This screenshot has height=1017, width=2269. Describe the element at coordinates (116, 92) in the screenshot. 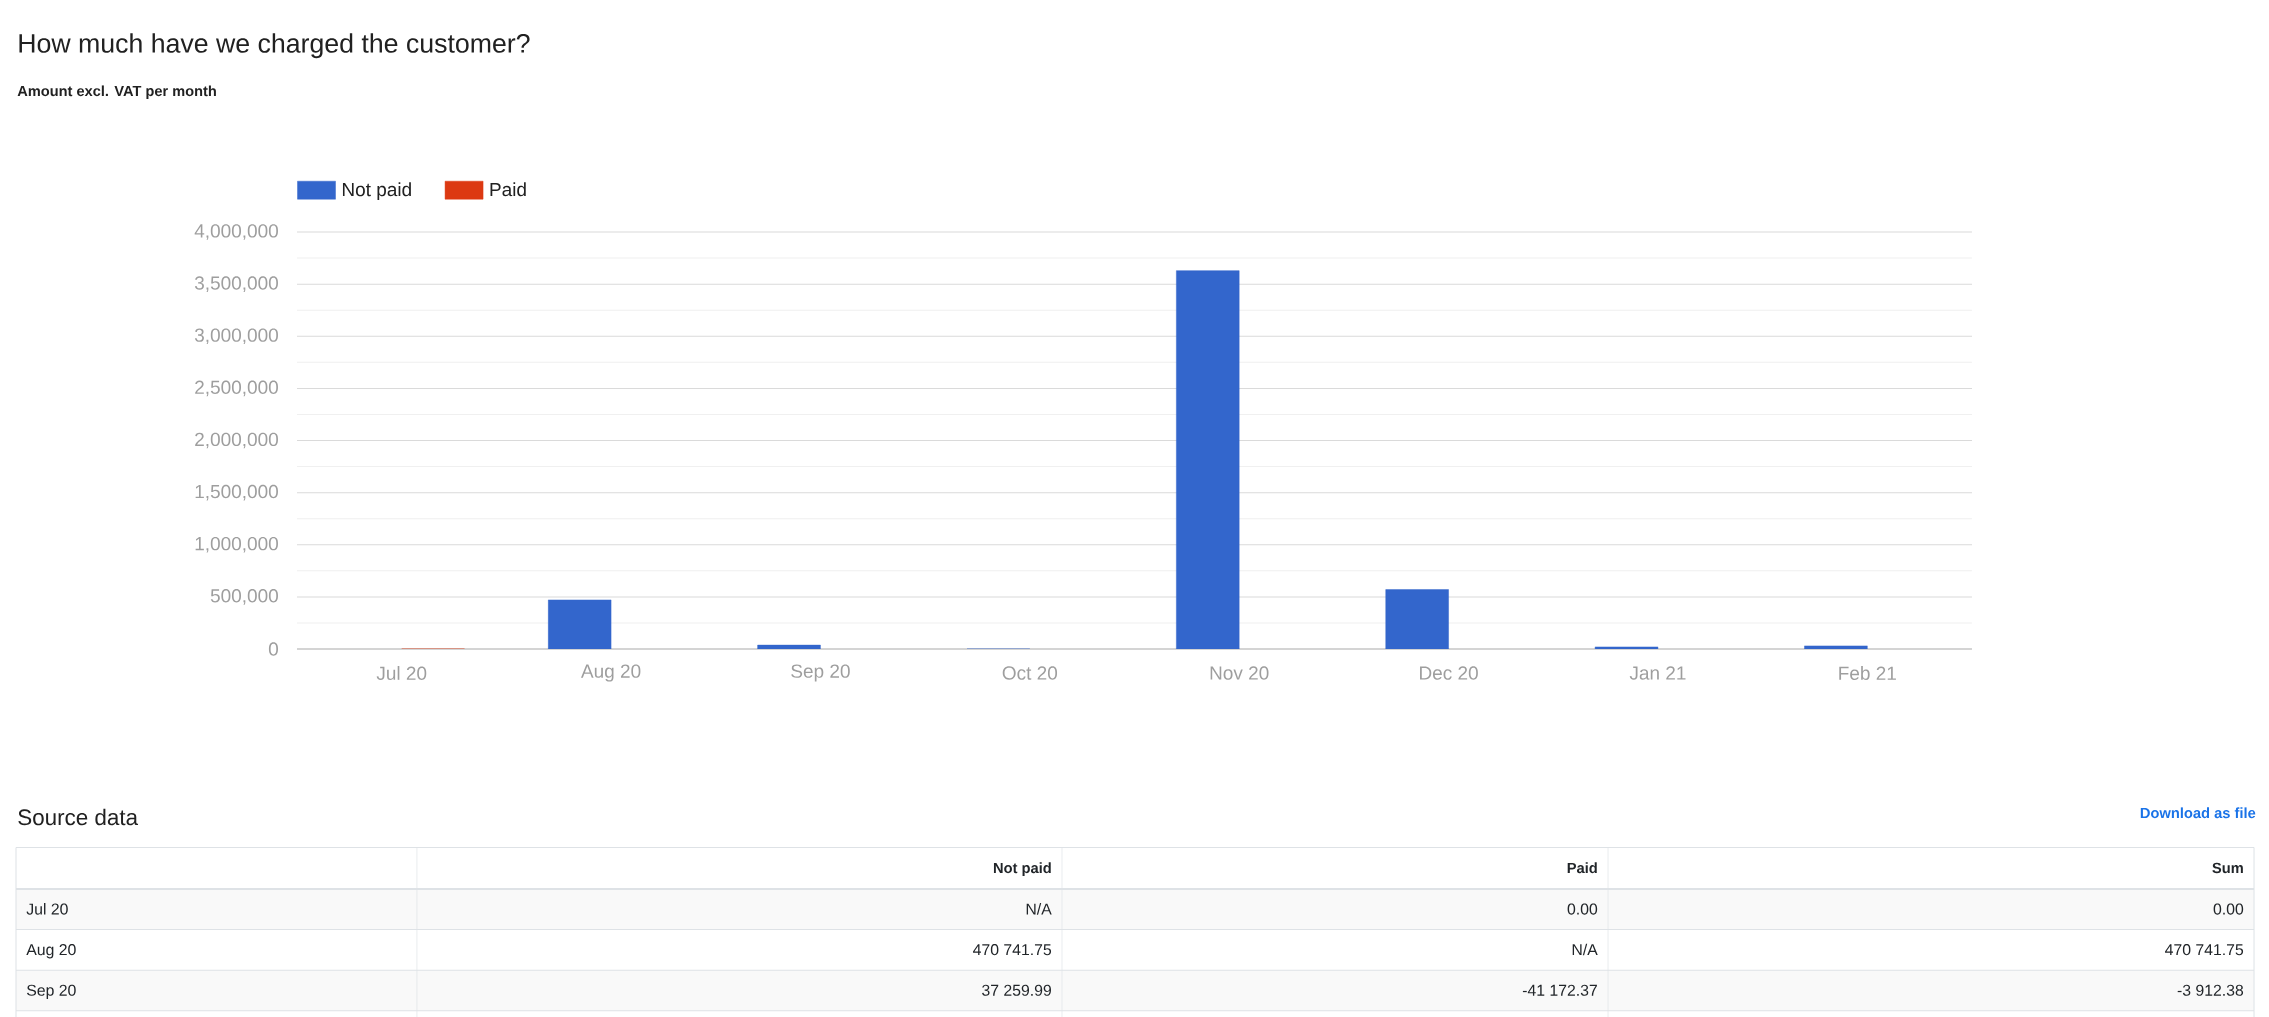

I see `text: Amount excl. VAT per month` at that location.